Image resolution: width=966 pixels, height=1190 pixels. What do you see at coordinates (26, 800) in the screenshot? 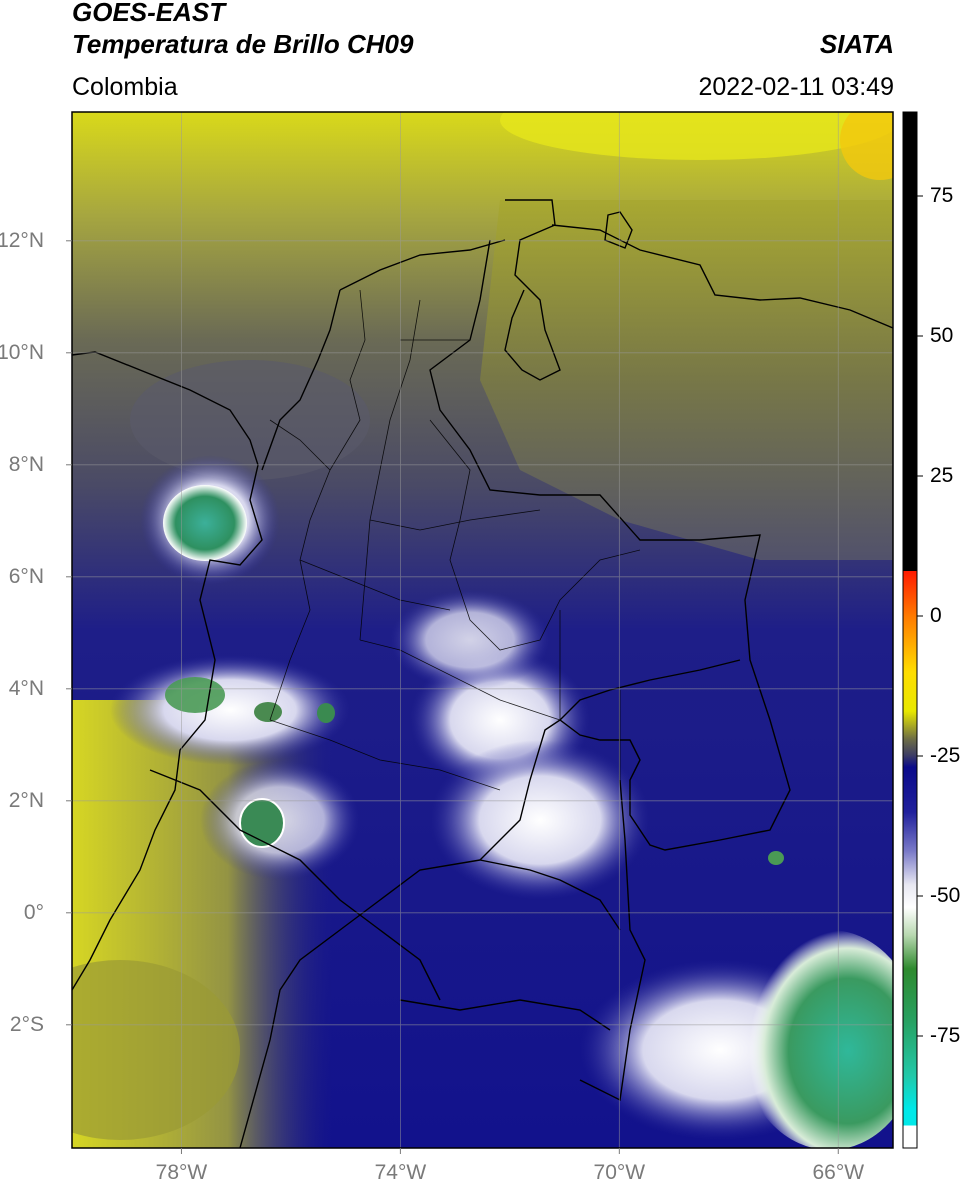
I see `lat-tick-label: 2°N` at bounding box center [26, 800].